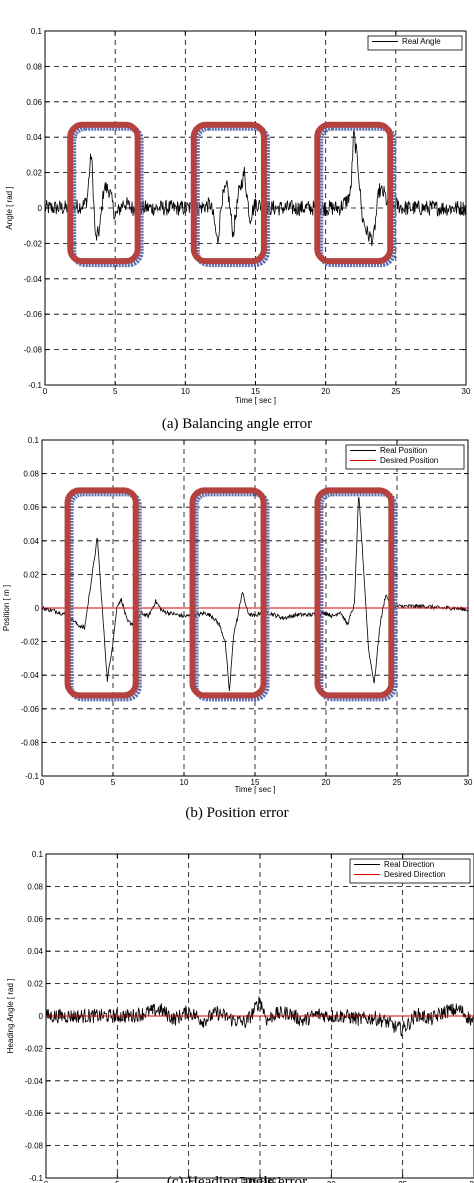 The height and width of the screenshot is (1183, 474). Describe the element at coordinates (9, 207) in the screenshot. I see `y-axis-label: Angle [ rad ]` at that location.